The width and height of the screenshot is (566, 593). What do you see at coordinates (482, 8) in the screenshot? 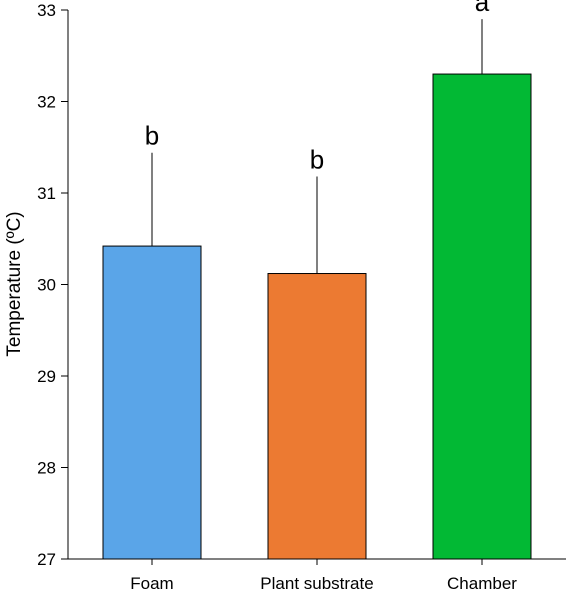
I see `significance-label: a` at bounding box center [482, 8].